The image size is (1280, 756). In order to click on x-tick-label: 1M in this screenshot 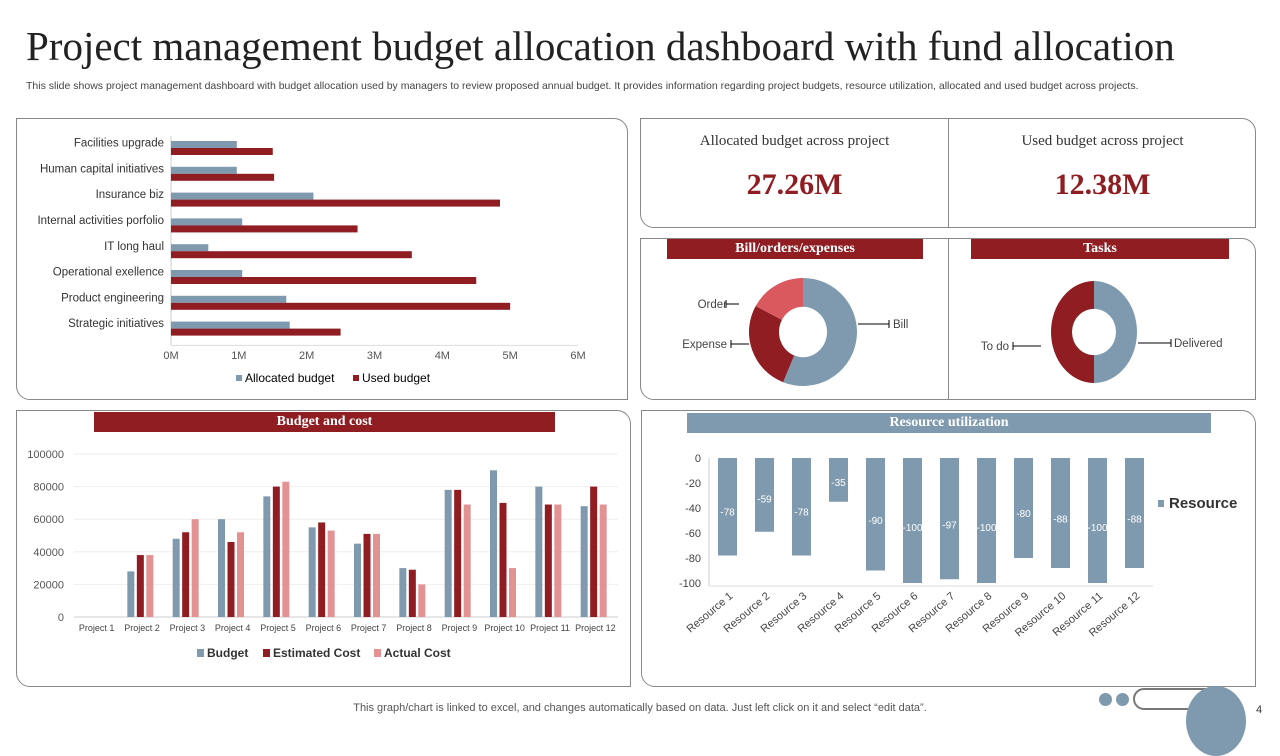, I will do `click(238, 356)`.